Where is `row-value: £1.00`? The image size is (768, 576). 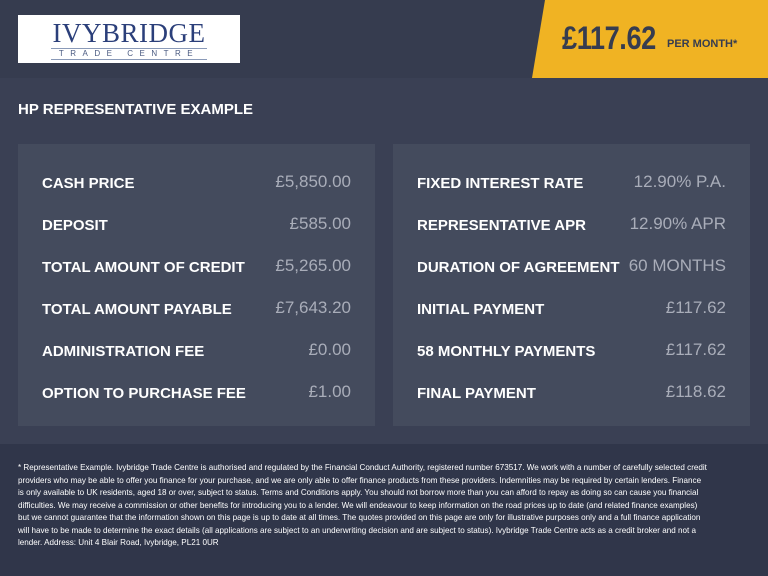 row-value: £1.00 is located at coordinates (329, 391).